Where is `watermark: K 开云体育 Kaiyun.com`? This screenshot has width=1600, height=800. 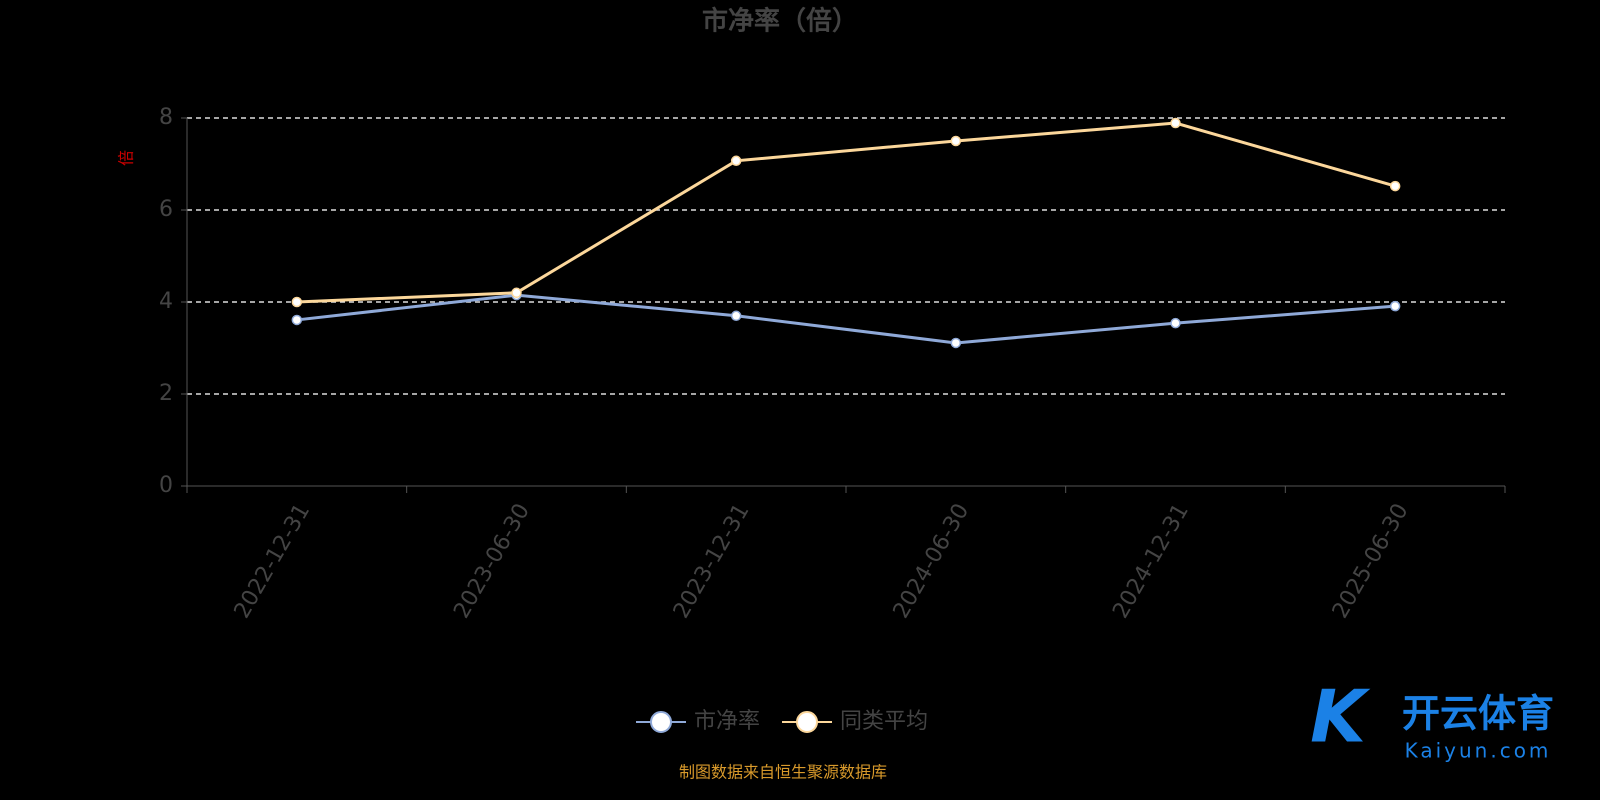
watermark: K 开云体育 Kaiyun.com is located at coordinates (1432, 719).